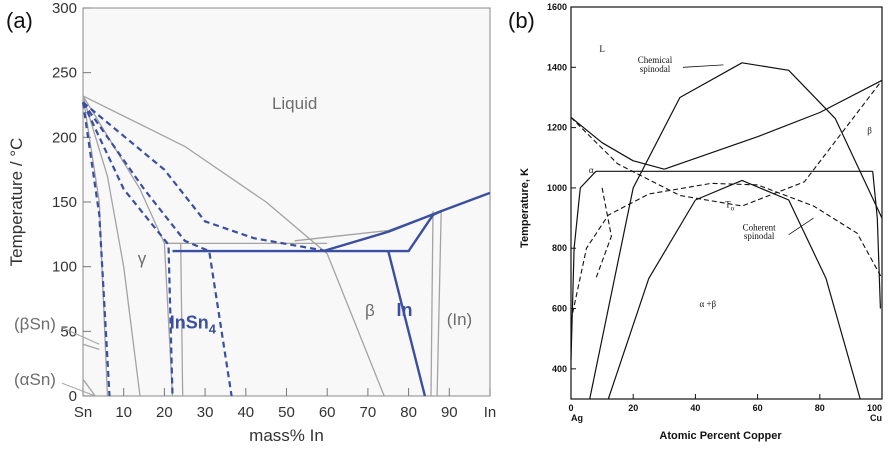 Image resolution: width=888 pixels, height=450 pixels. Describe the element at coordinates (591, 170) in the screenshot. I see `annotation-label: α` at that location.